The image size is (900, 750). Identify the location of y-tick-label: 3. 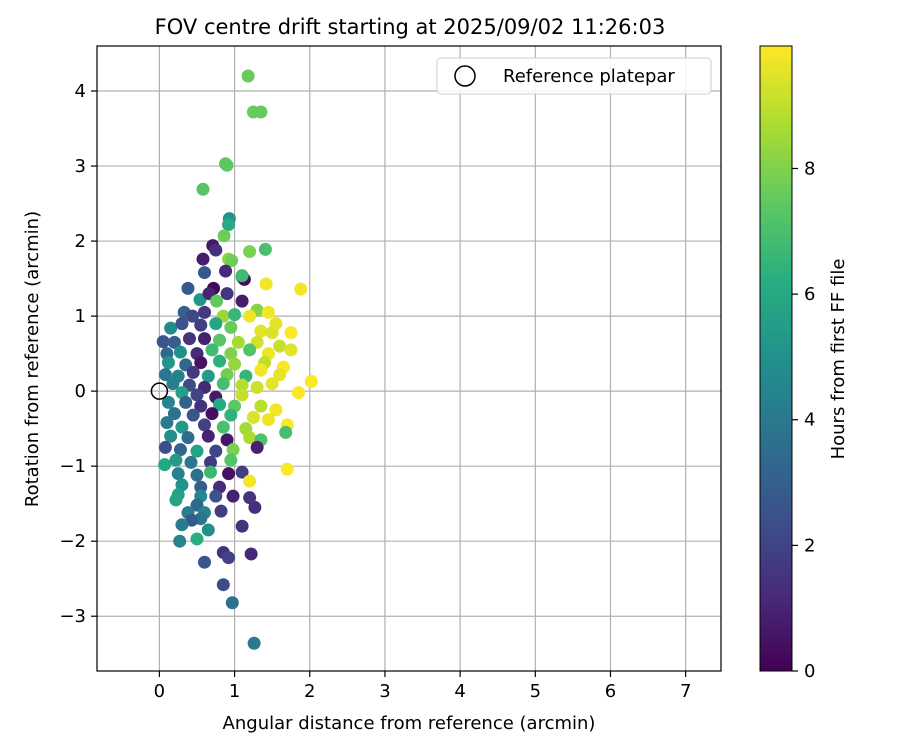
(80, 166).